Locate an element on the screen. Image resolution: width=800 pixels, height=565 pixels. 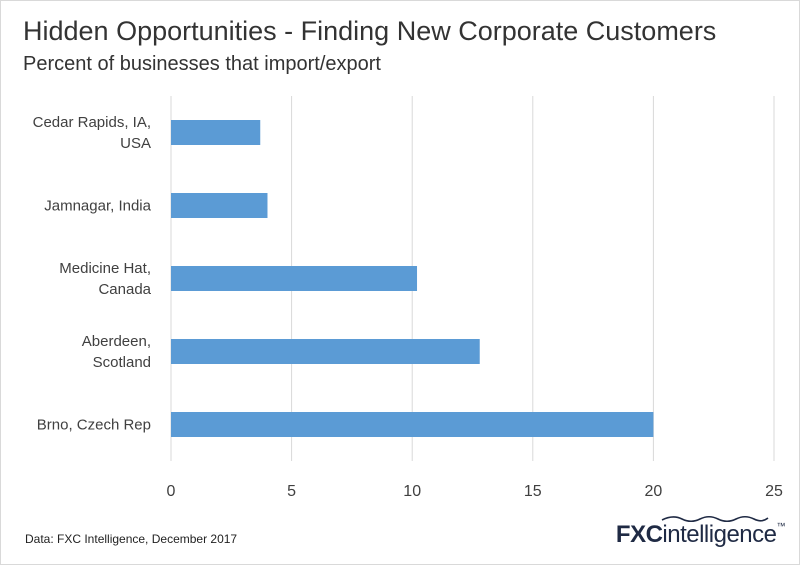
fxc-intelligence-logo: FXCintelligence™ is located at coordinates (700, 532).